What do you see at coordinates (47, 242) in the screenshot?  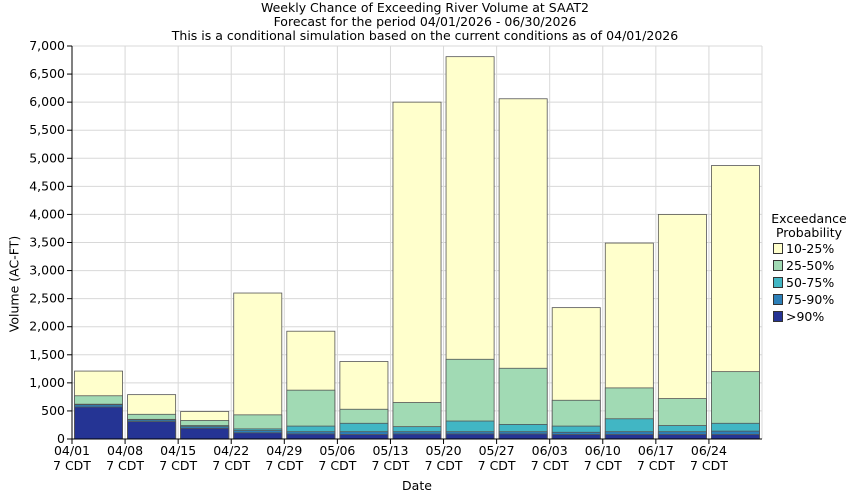 I see `y-tick-label: 3,500` at bounding box center [47, 242].